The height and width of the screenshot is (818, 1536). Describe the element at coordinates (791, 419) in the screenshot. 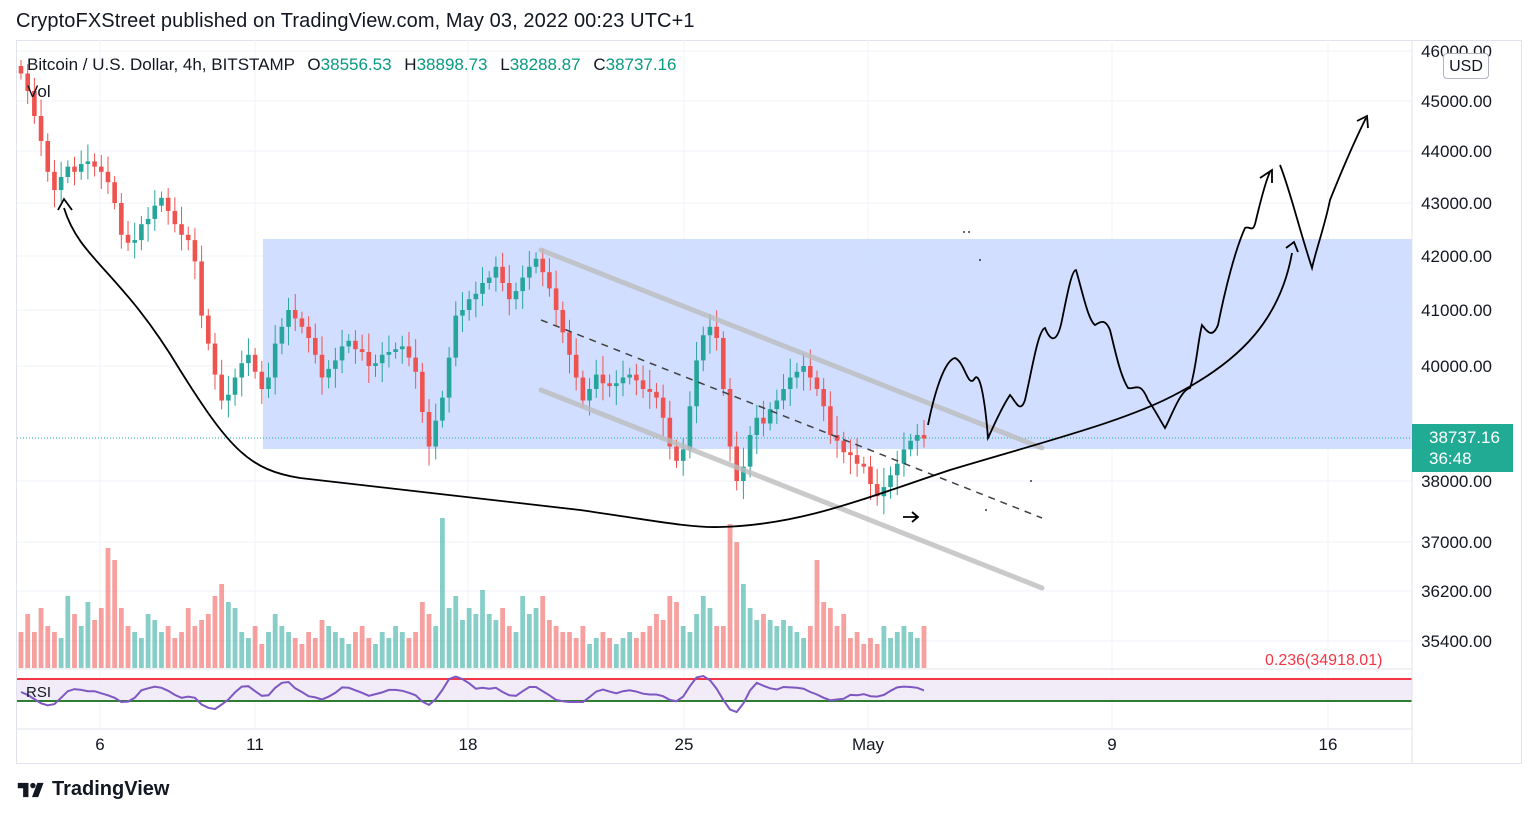

I see `channel-mid-line` at that location.